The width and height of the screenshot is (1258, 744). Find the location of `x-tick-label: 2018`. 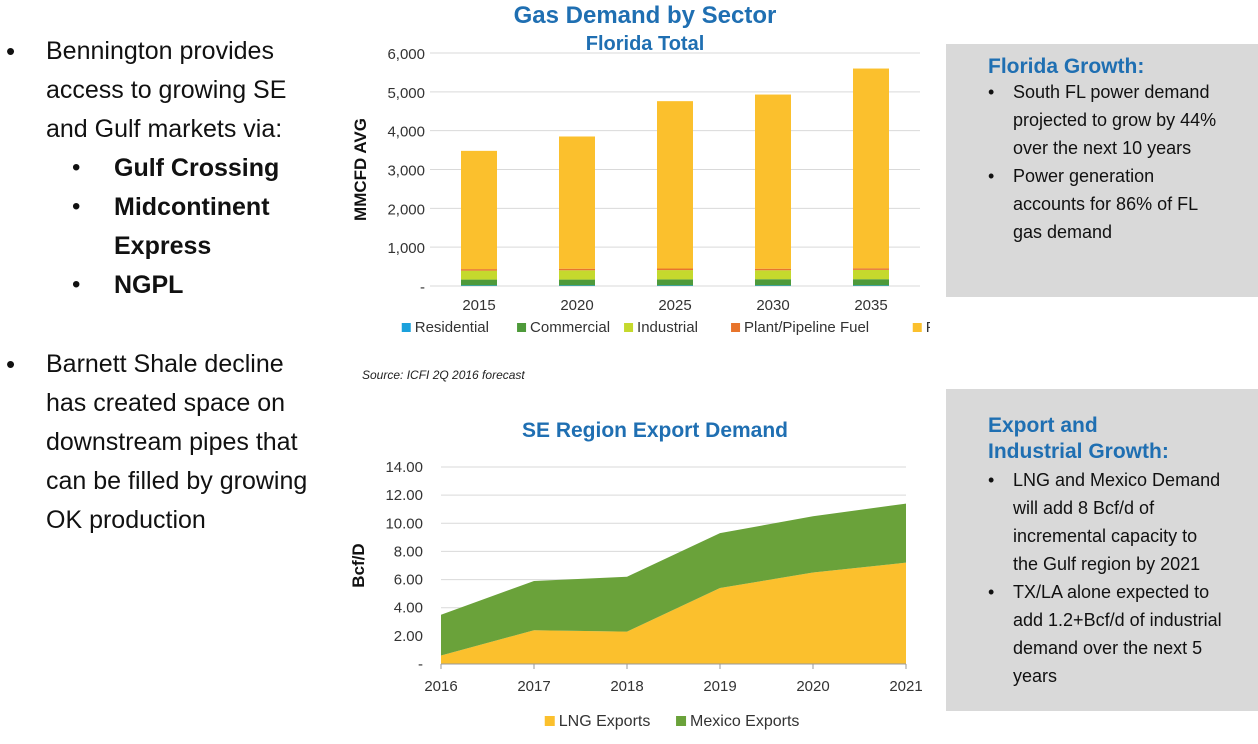

x-tick-label: 2018 is located at coordinates (626, 686).